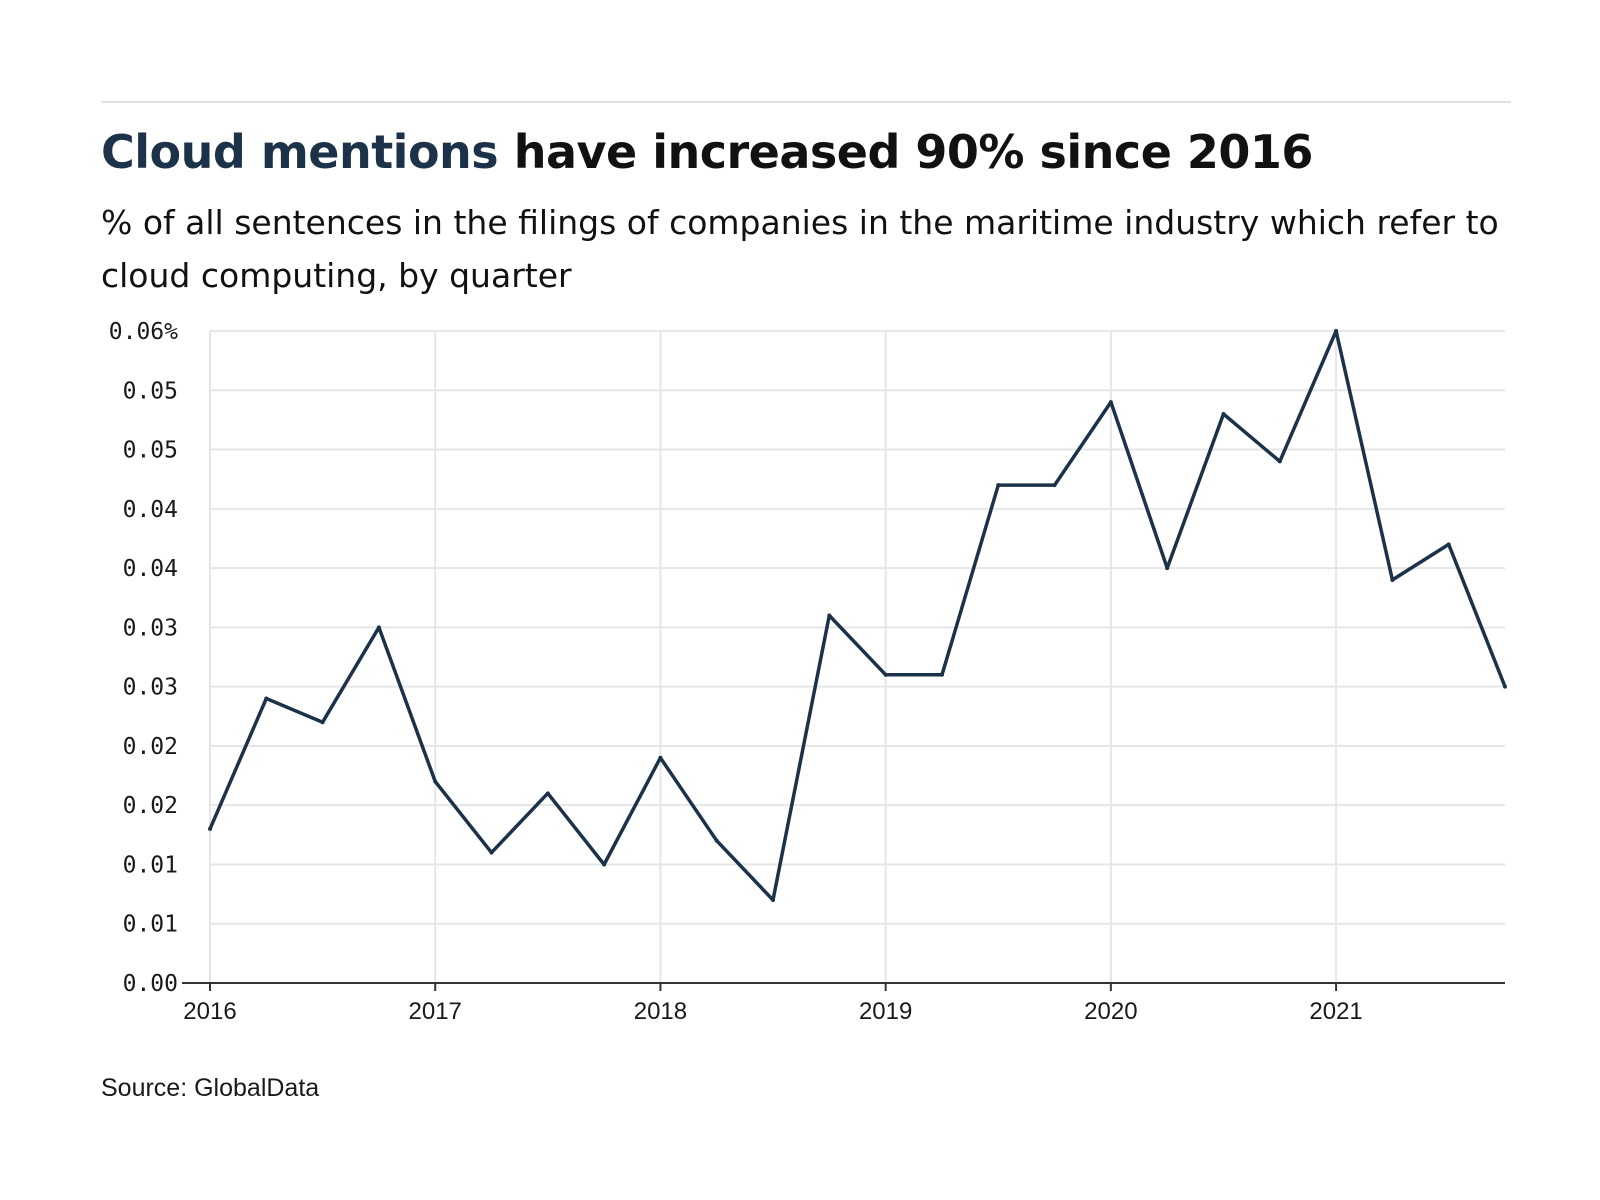  What do you see at coordinates (210, 1088) in the screenshot?
I see `source-note: Source: GlobalData` at bounding box center [210, 1088].